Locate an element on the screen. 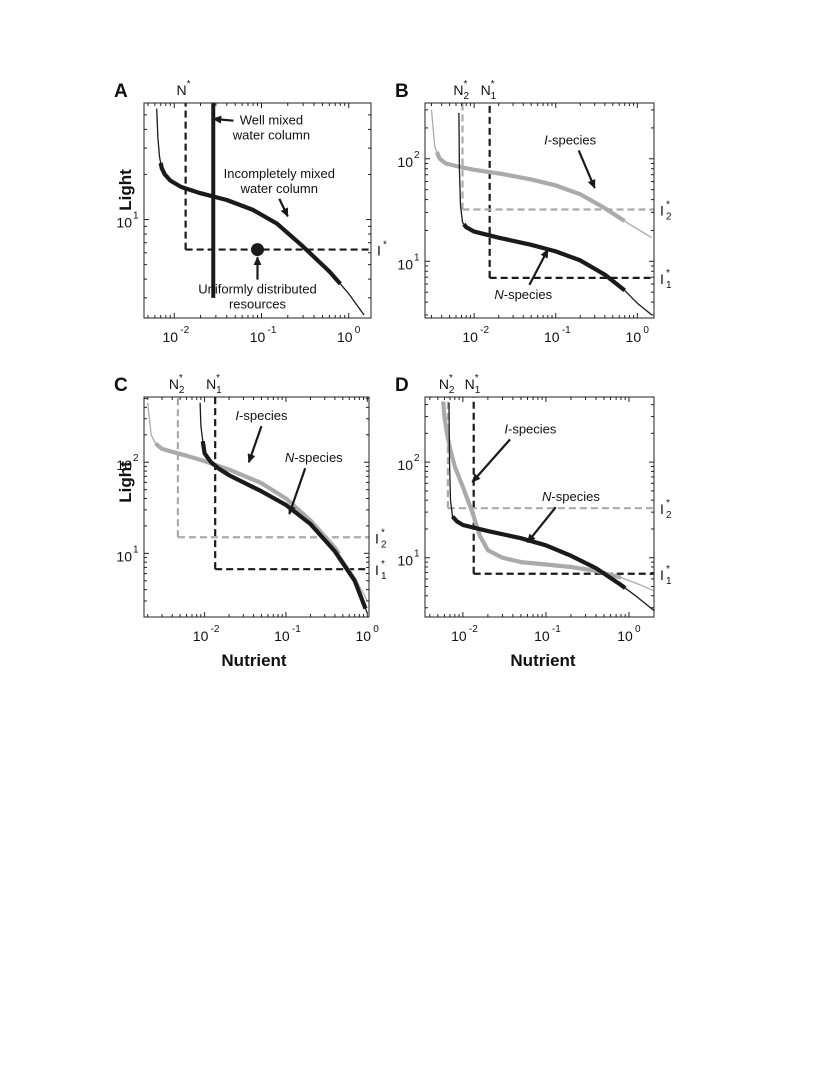  resource-point is located at coordinates (257, 250).